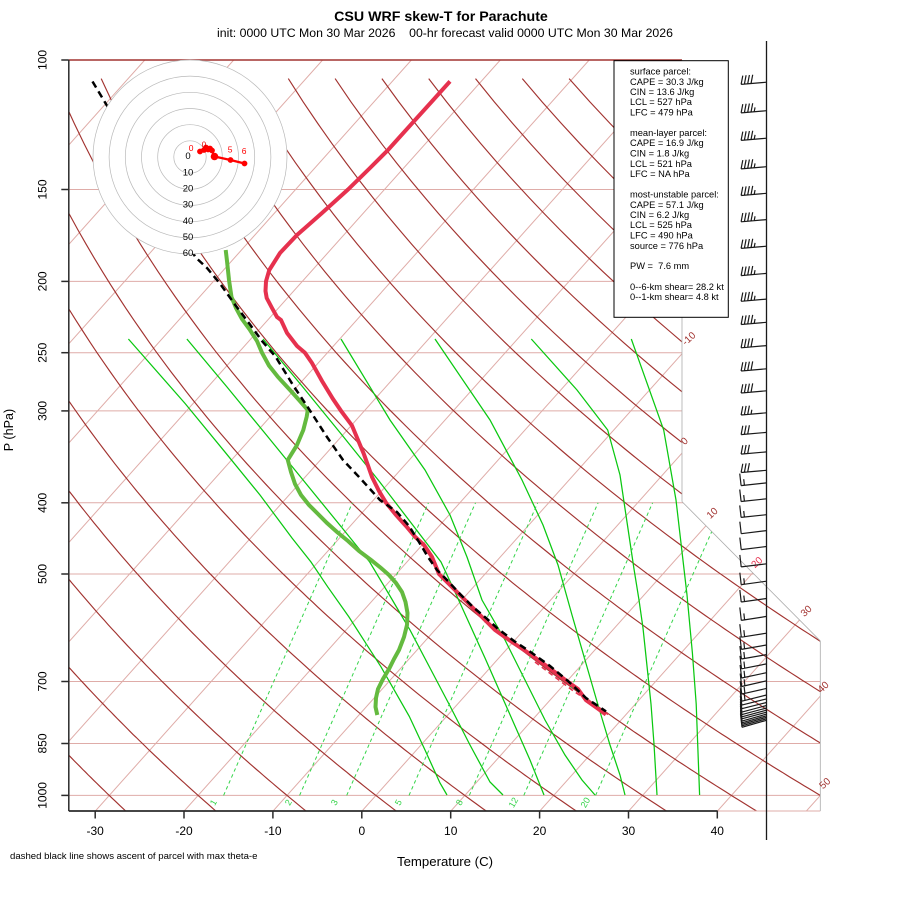 This screenshot has height=905, width=900. What do you see at coordinates (9, 430) in the screenshot?
I see `svg-text: P (hPa)` at bounding box center [9, 430].